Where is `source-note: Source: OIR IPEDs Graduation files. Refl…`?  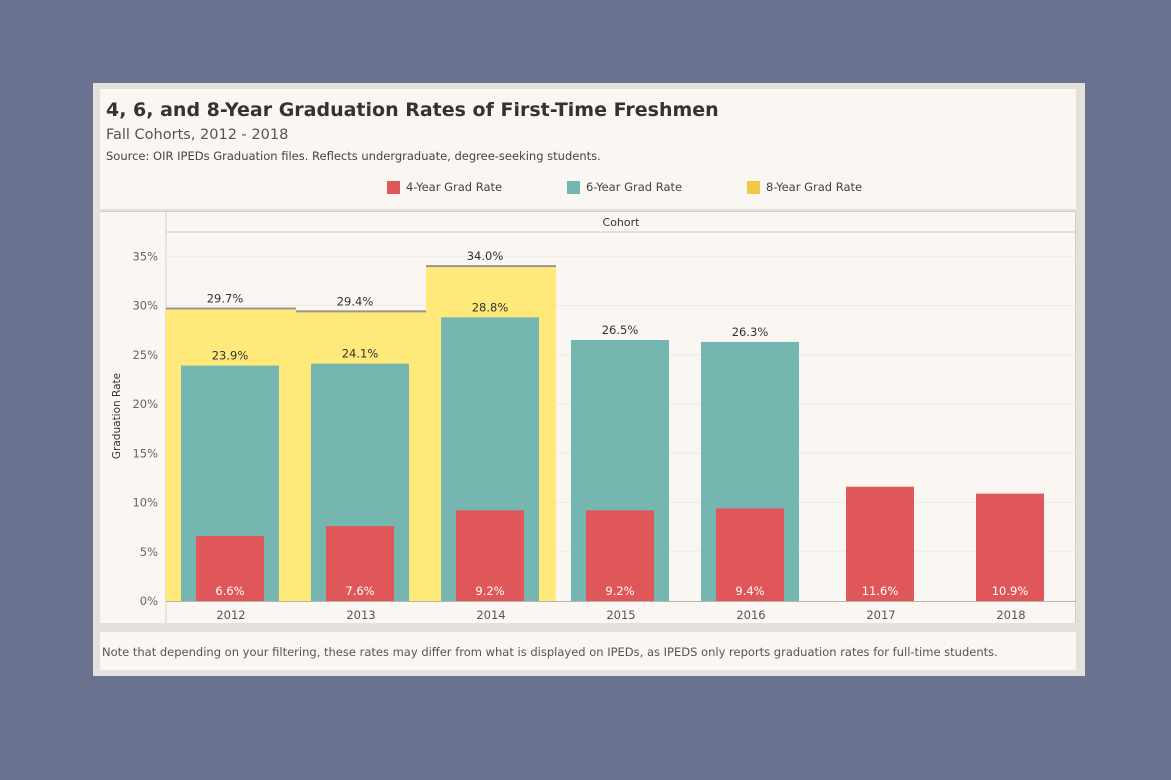
source-note: Source: OIR IPEDs Graduation files. Refl… is located at coordinates (353, 156).